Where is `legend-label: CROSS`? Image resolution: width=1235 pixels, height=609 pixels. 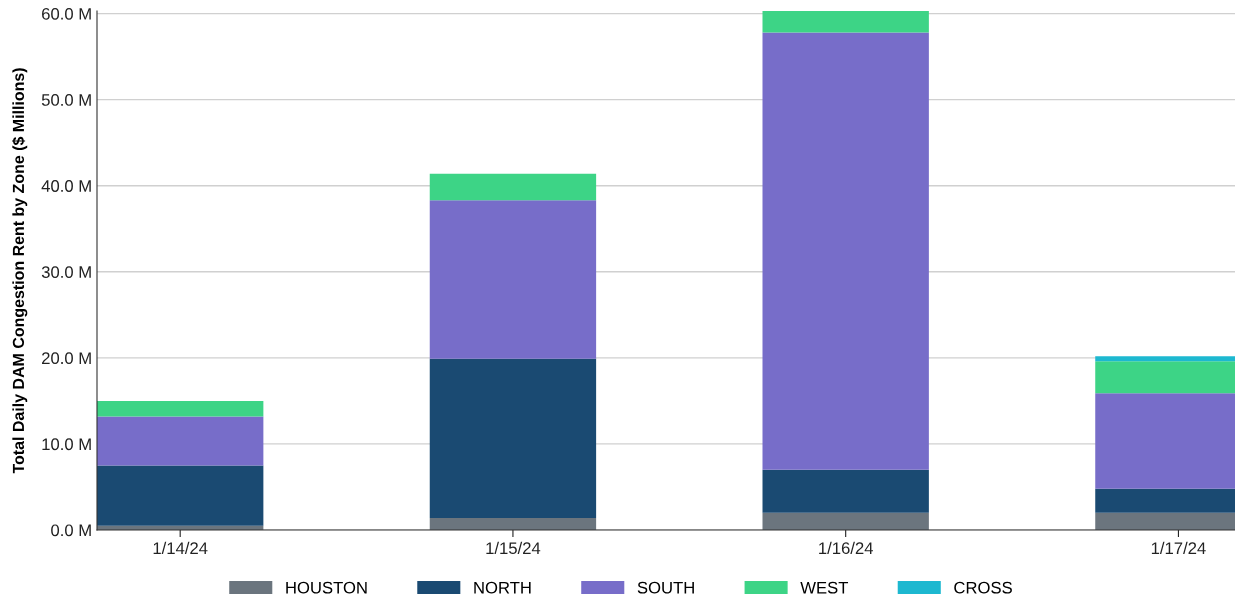 legend-label: CROSS is located at coordinates (983, 587).